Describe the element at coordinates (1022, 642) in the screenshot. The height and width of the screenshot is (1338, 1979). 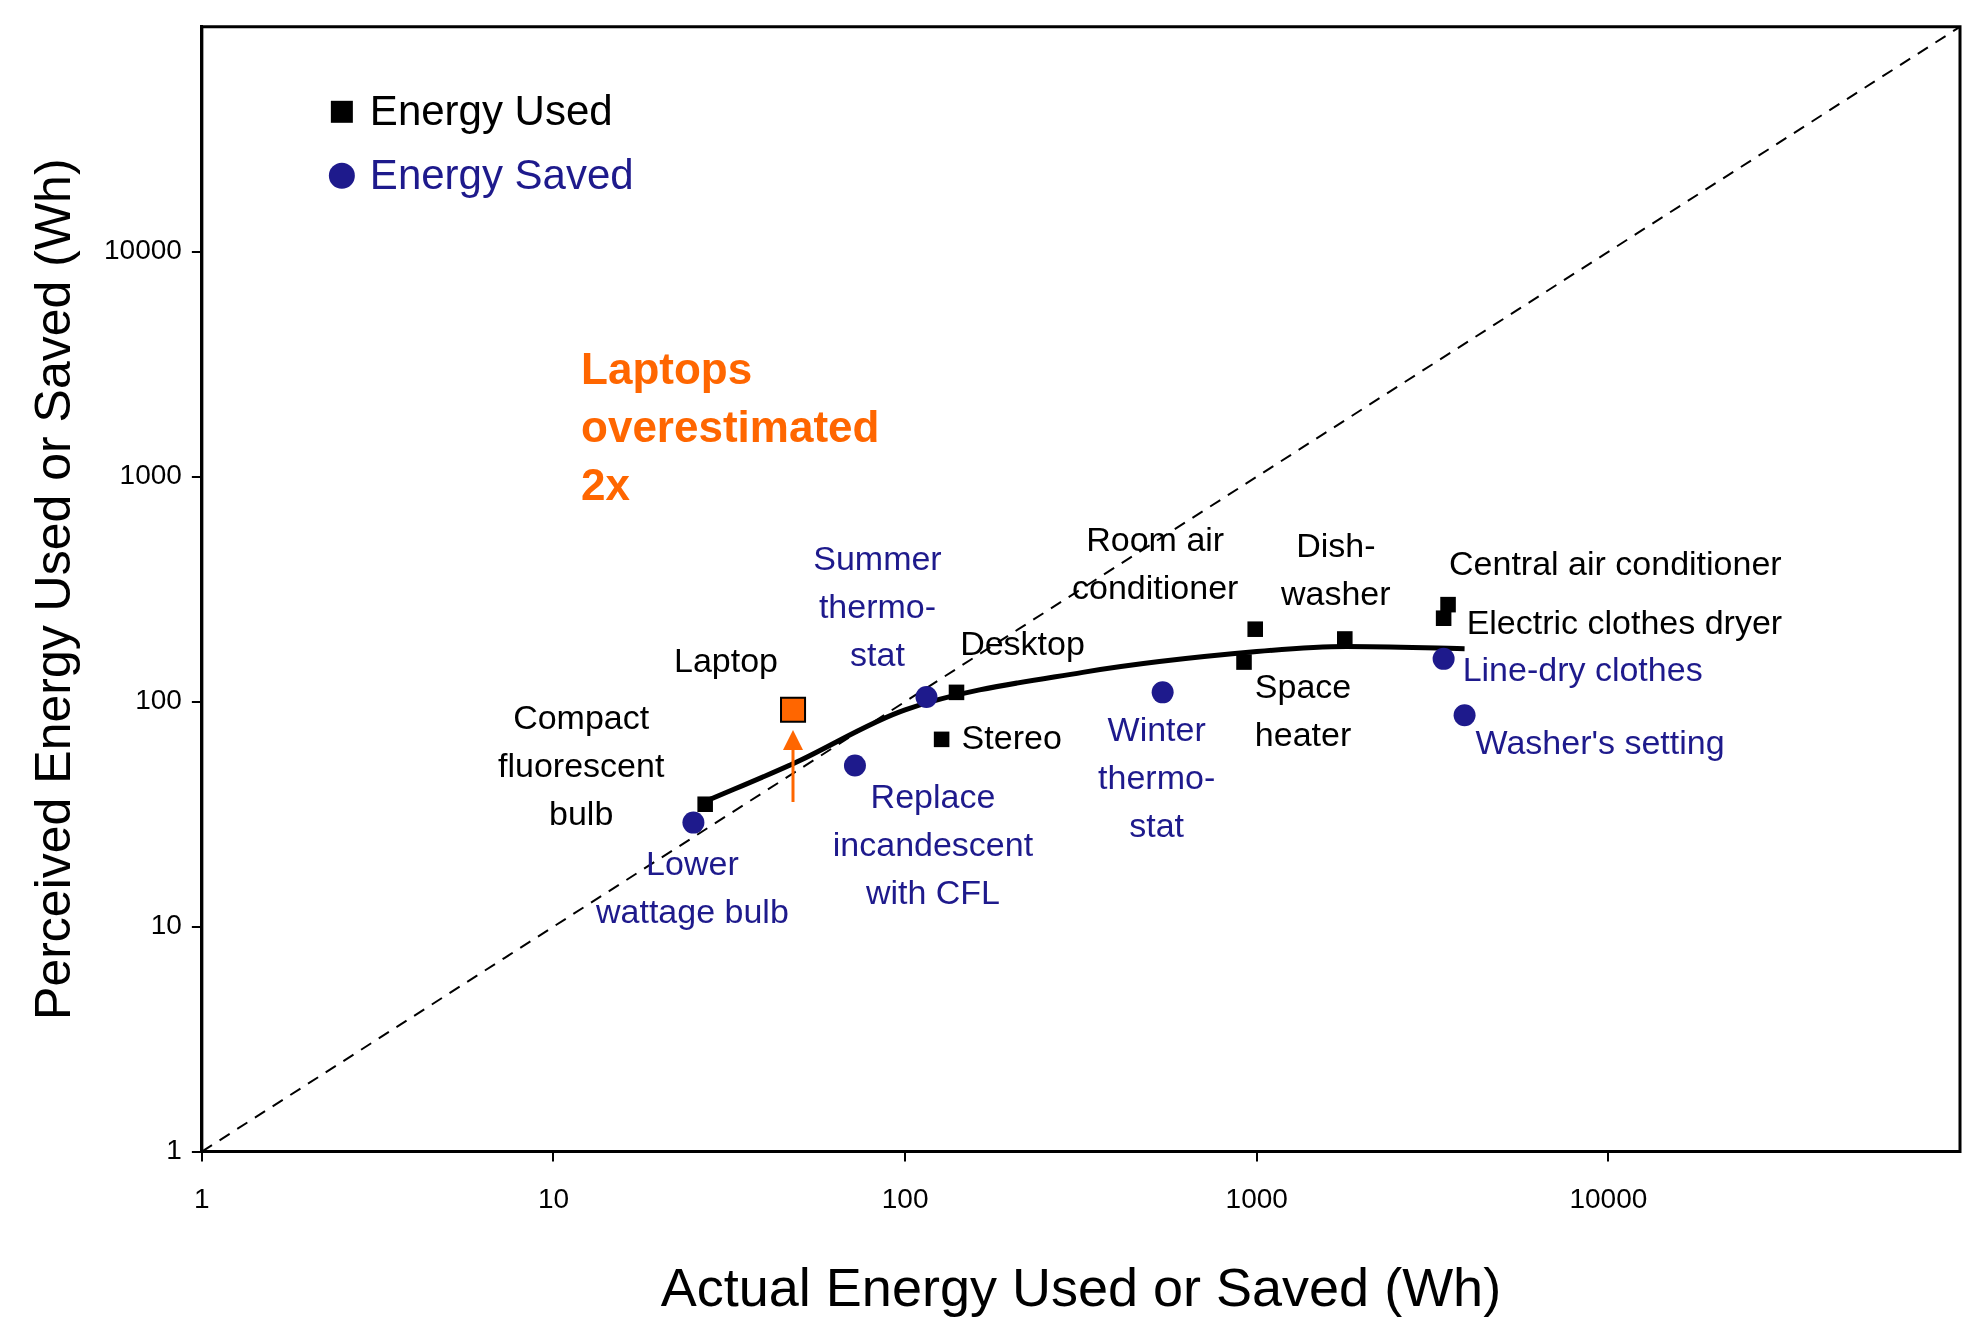
I see `annotation: Desktop` at that location.